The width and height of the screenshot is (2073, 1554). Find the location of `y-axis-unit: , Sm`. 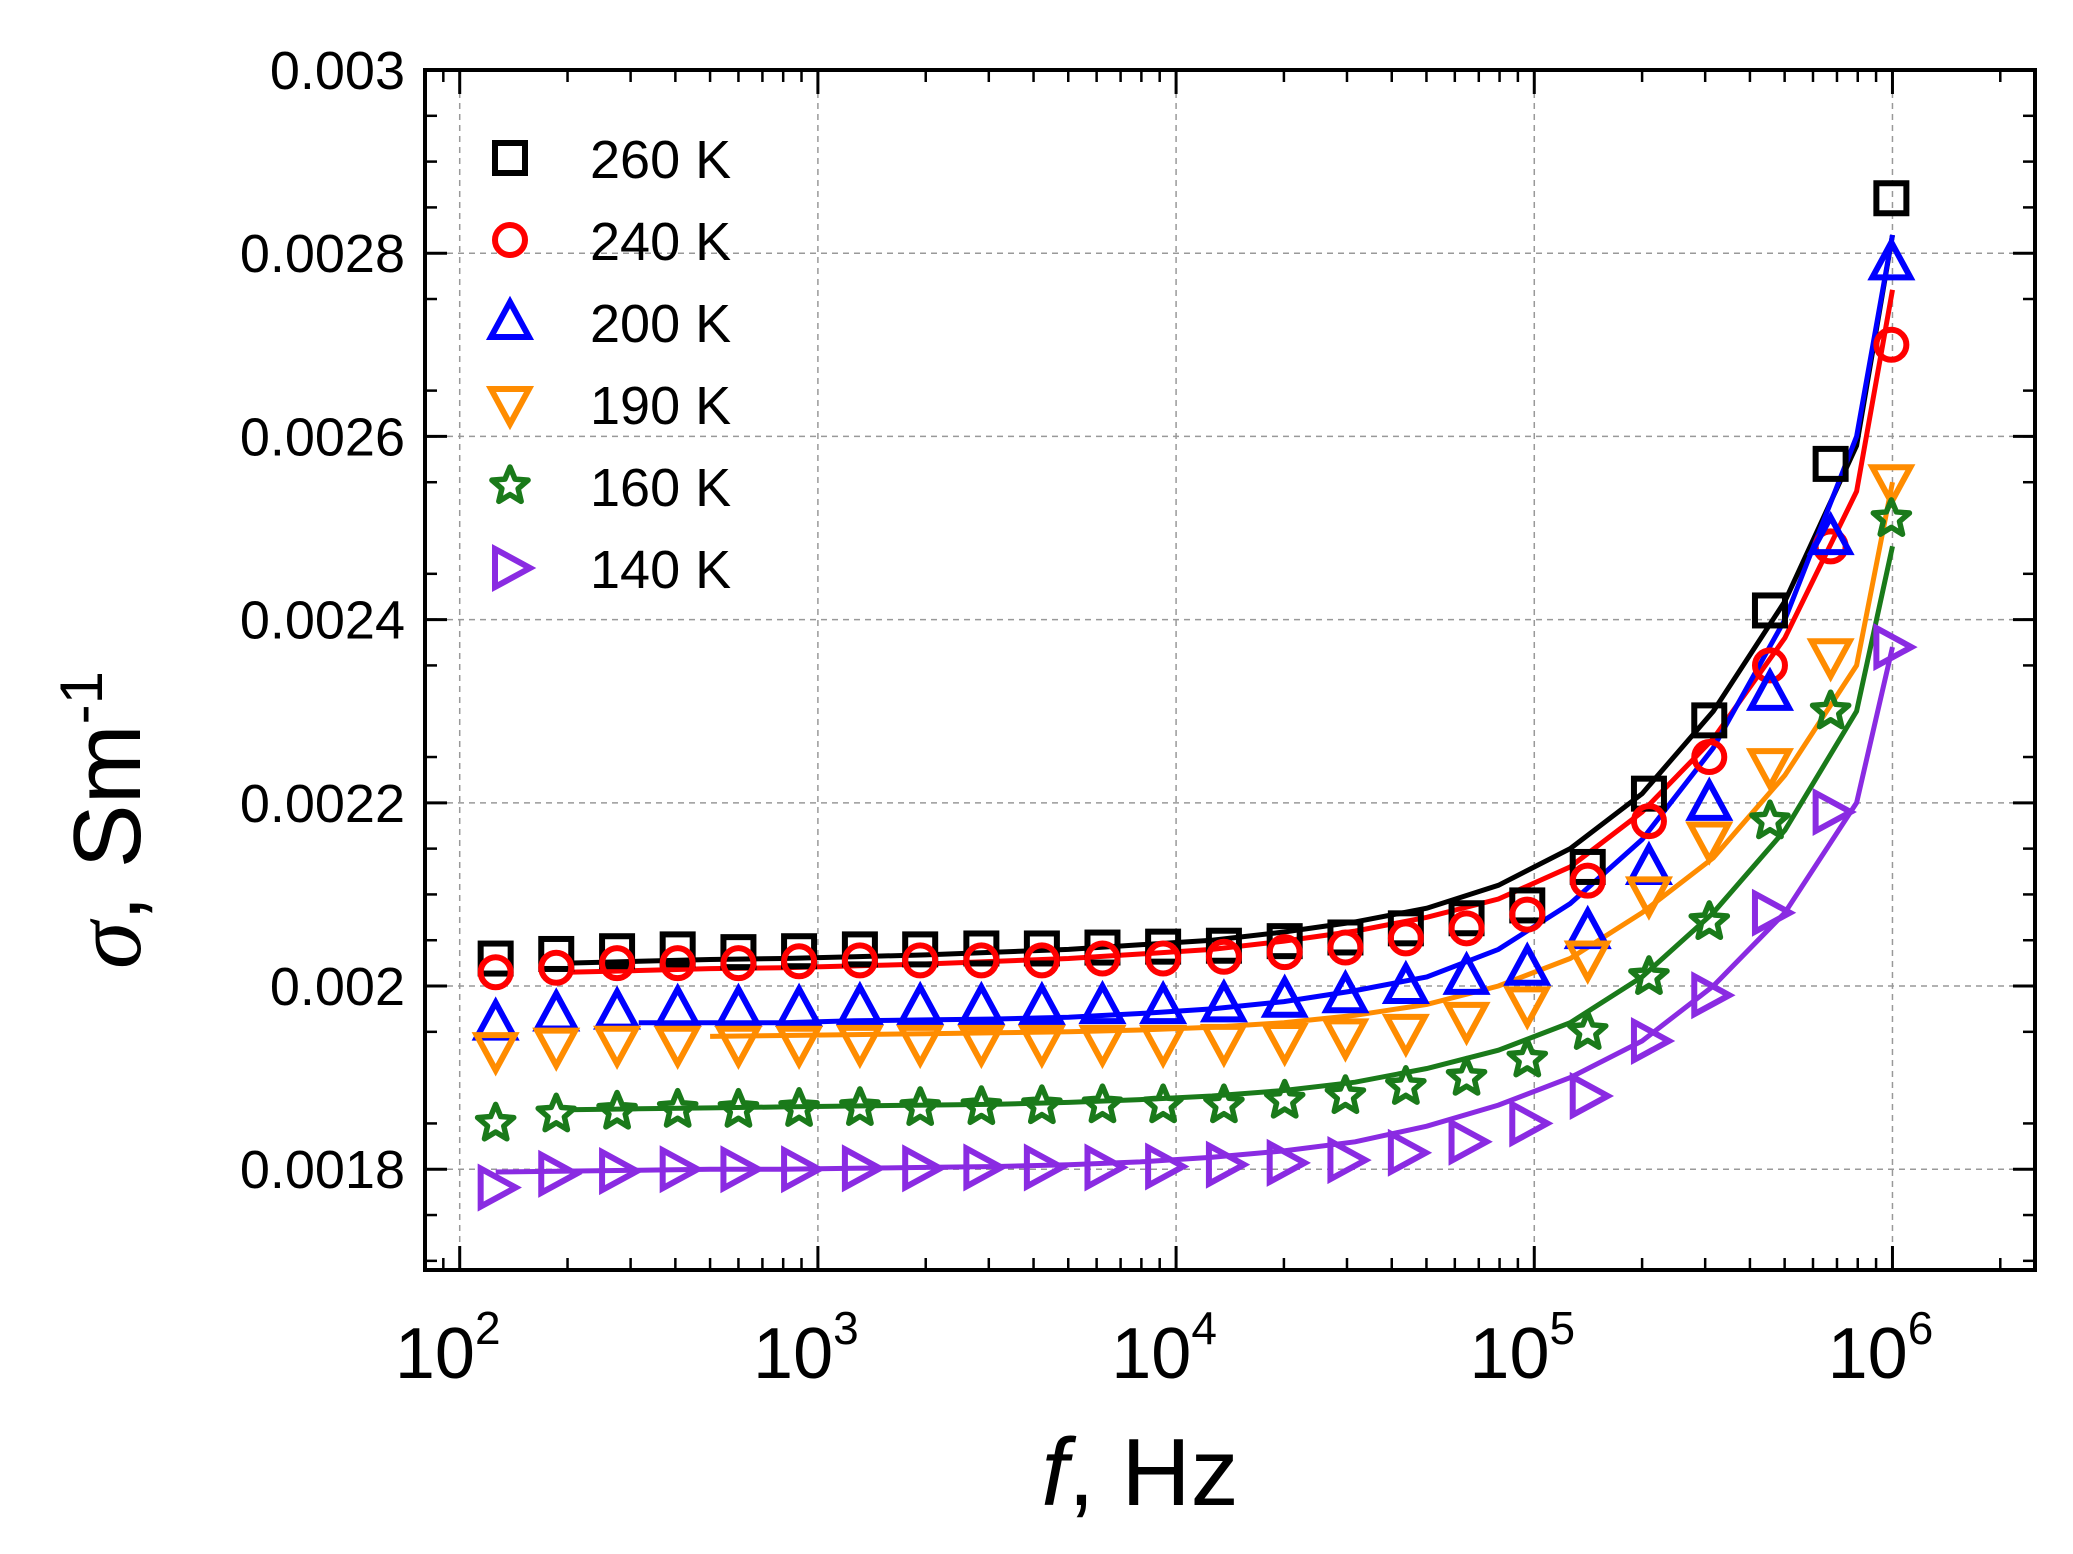

y-axis-unit: , Sm is located at coordinates (107, 822).